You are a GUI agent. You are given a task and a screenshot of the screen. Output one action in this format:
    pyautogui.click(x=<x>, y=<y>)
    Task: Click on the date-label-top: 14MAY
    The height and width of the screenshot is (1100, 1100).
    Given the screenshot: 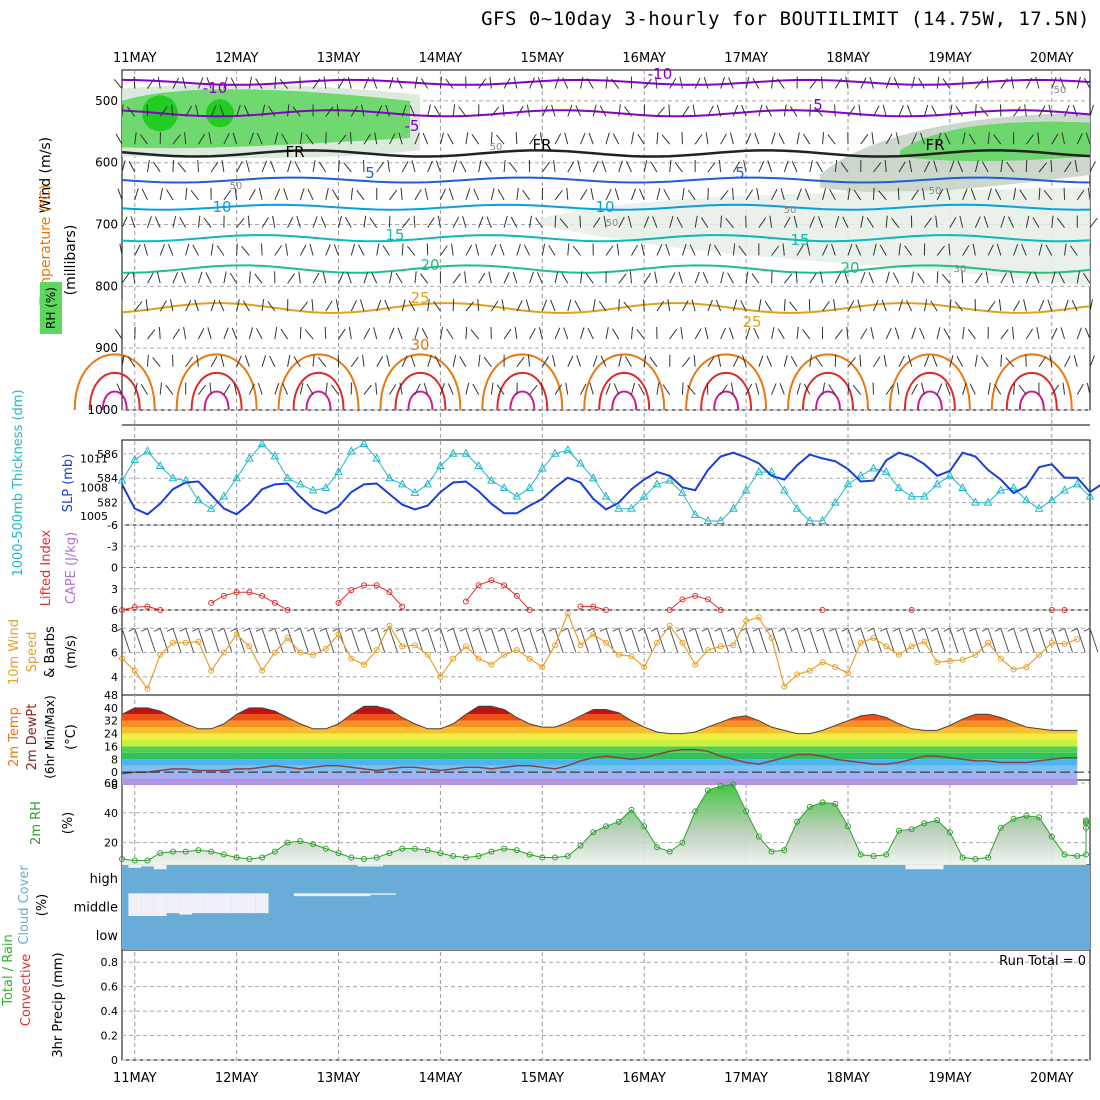 What is the action you would take?
    pyautogui.click(x=441, y=58)
    